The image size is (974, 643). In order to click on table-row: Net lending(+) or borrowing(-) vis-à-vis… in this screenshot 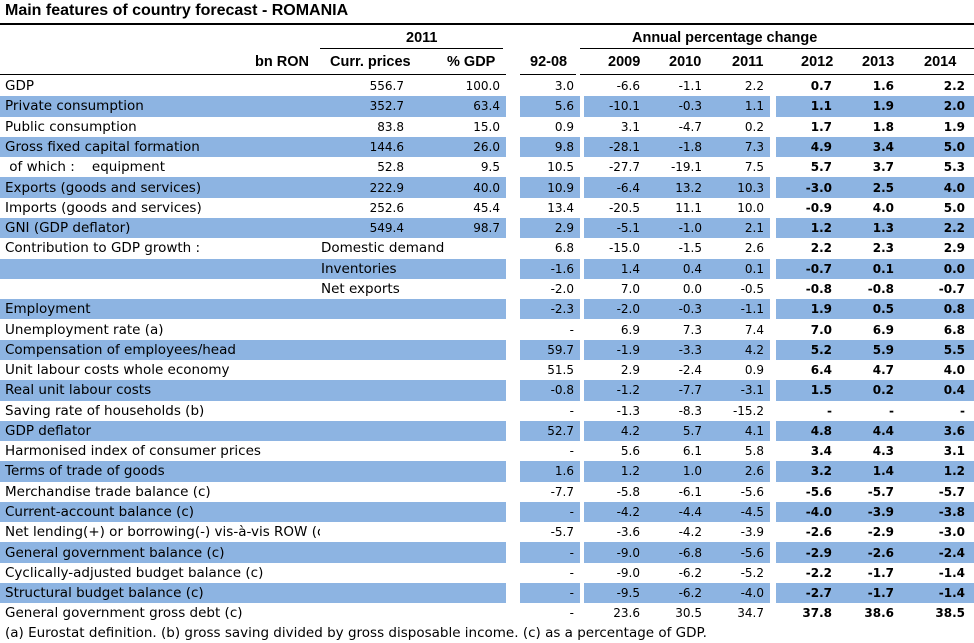, I will do `click(487, 532)`.